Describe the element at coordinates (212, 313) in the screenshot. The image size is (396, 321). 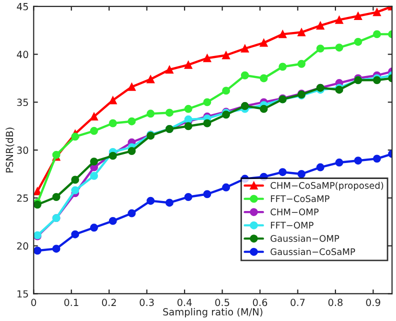
I see `x-axis-title: Sampling ratio (M/N)` at that location.